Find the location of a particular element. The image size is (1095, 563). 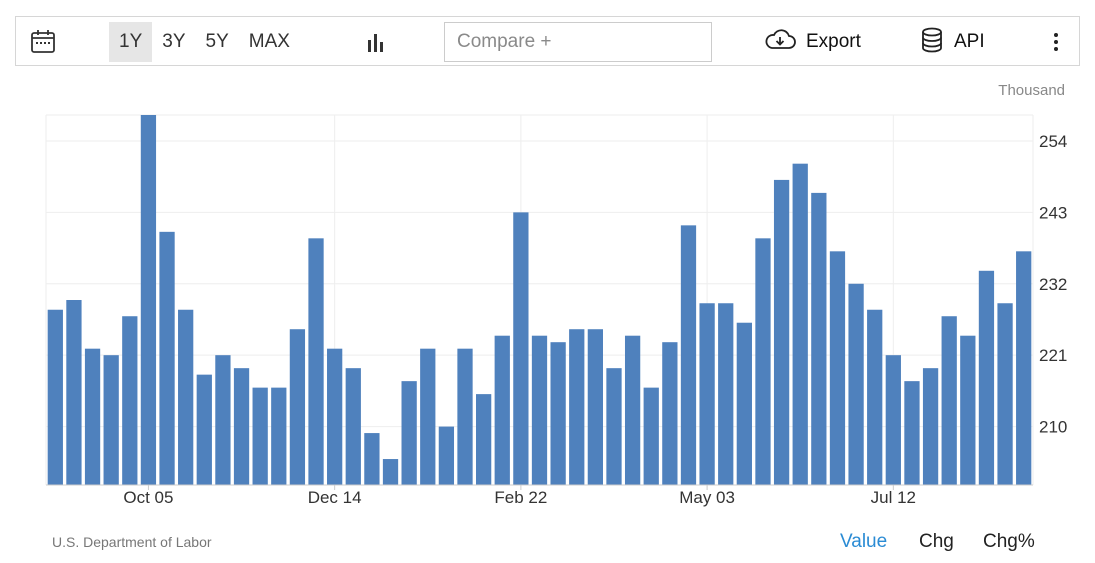

mode-chg-button: Chg is located at coordinates (936, 541).